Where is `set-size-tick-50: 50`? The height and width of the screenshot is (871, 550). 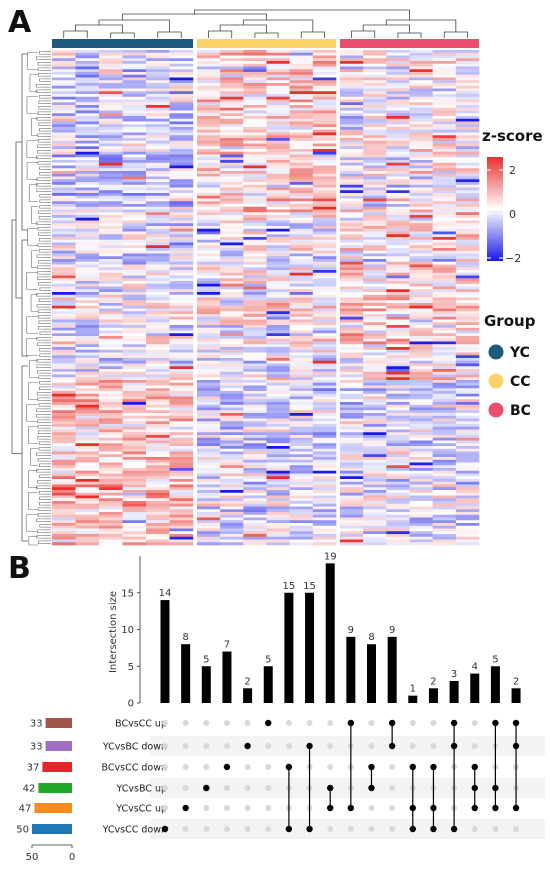
set-size-tick-50: 50 is located at coordinates (32, 857).